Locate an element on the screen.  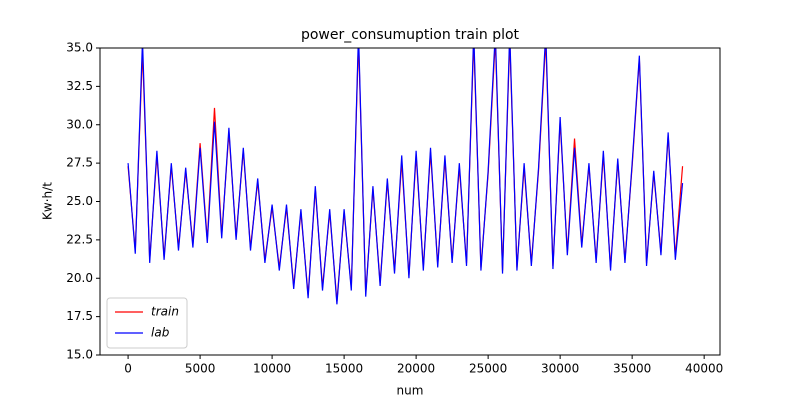
y-tick-label: 22.5 is located at coordinates (79, 239).